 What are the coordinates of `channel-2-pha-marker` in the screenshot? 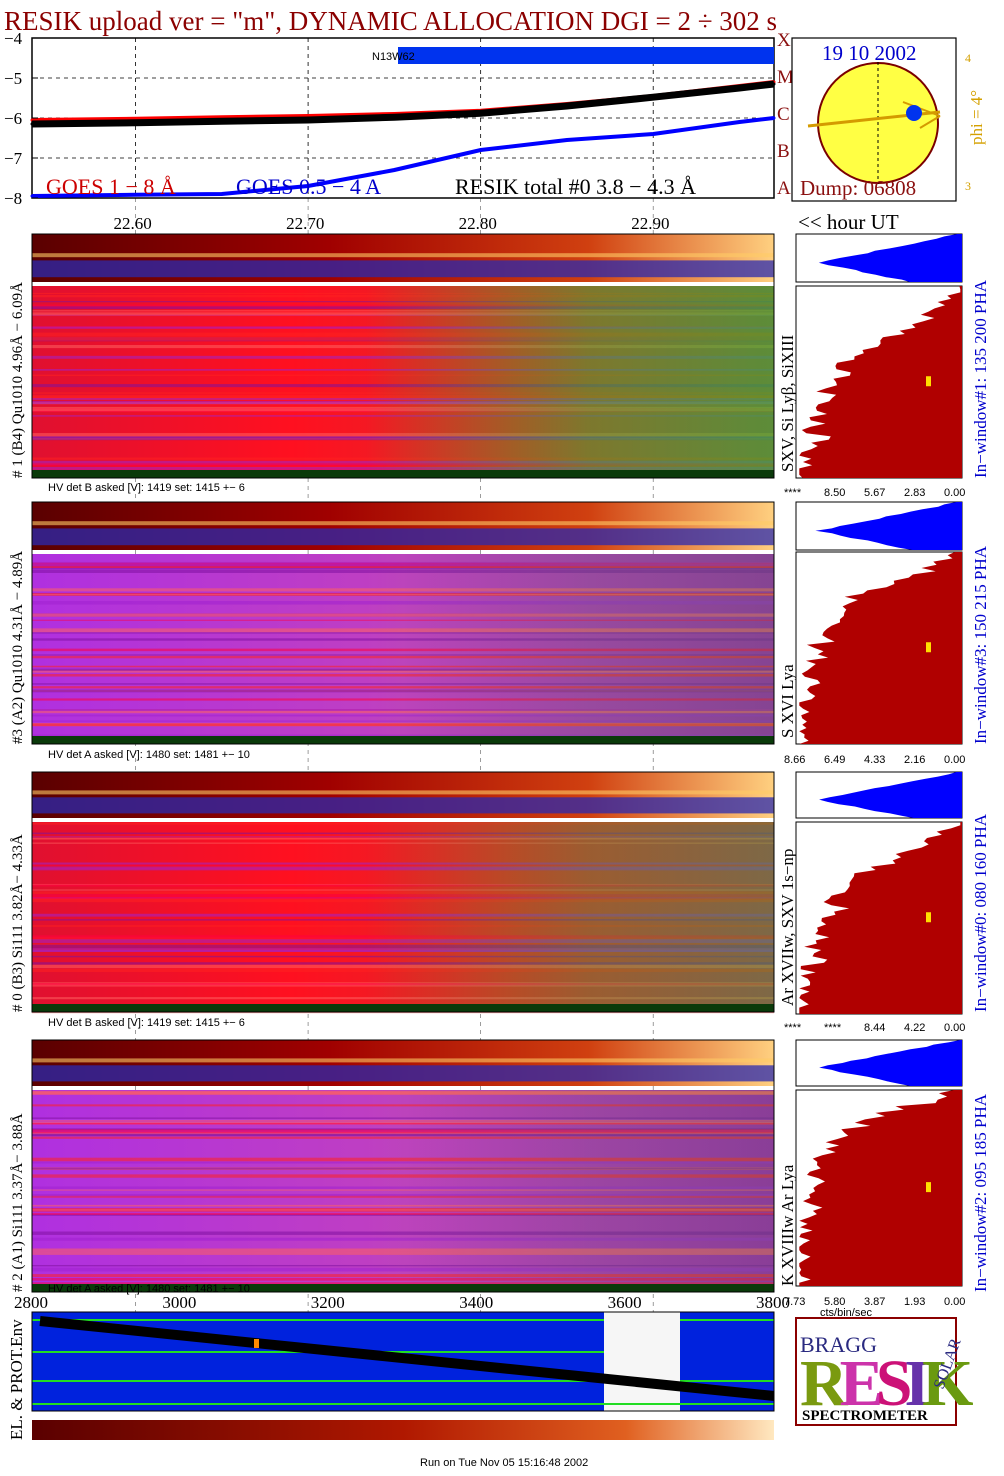 It's located at (928, 917).